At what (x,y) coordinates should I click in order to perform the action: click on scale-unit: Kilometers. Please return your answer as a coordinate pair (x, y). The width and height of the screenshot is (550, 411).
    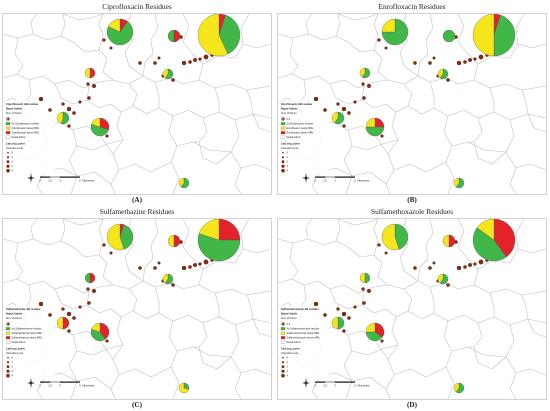
    Looking at the image, I should click on (363, 386).